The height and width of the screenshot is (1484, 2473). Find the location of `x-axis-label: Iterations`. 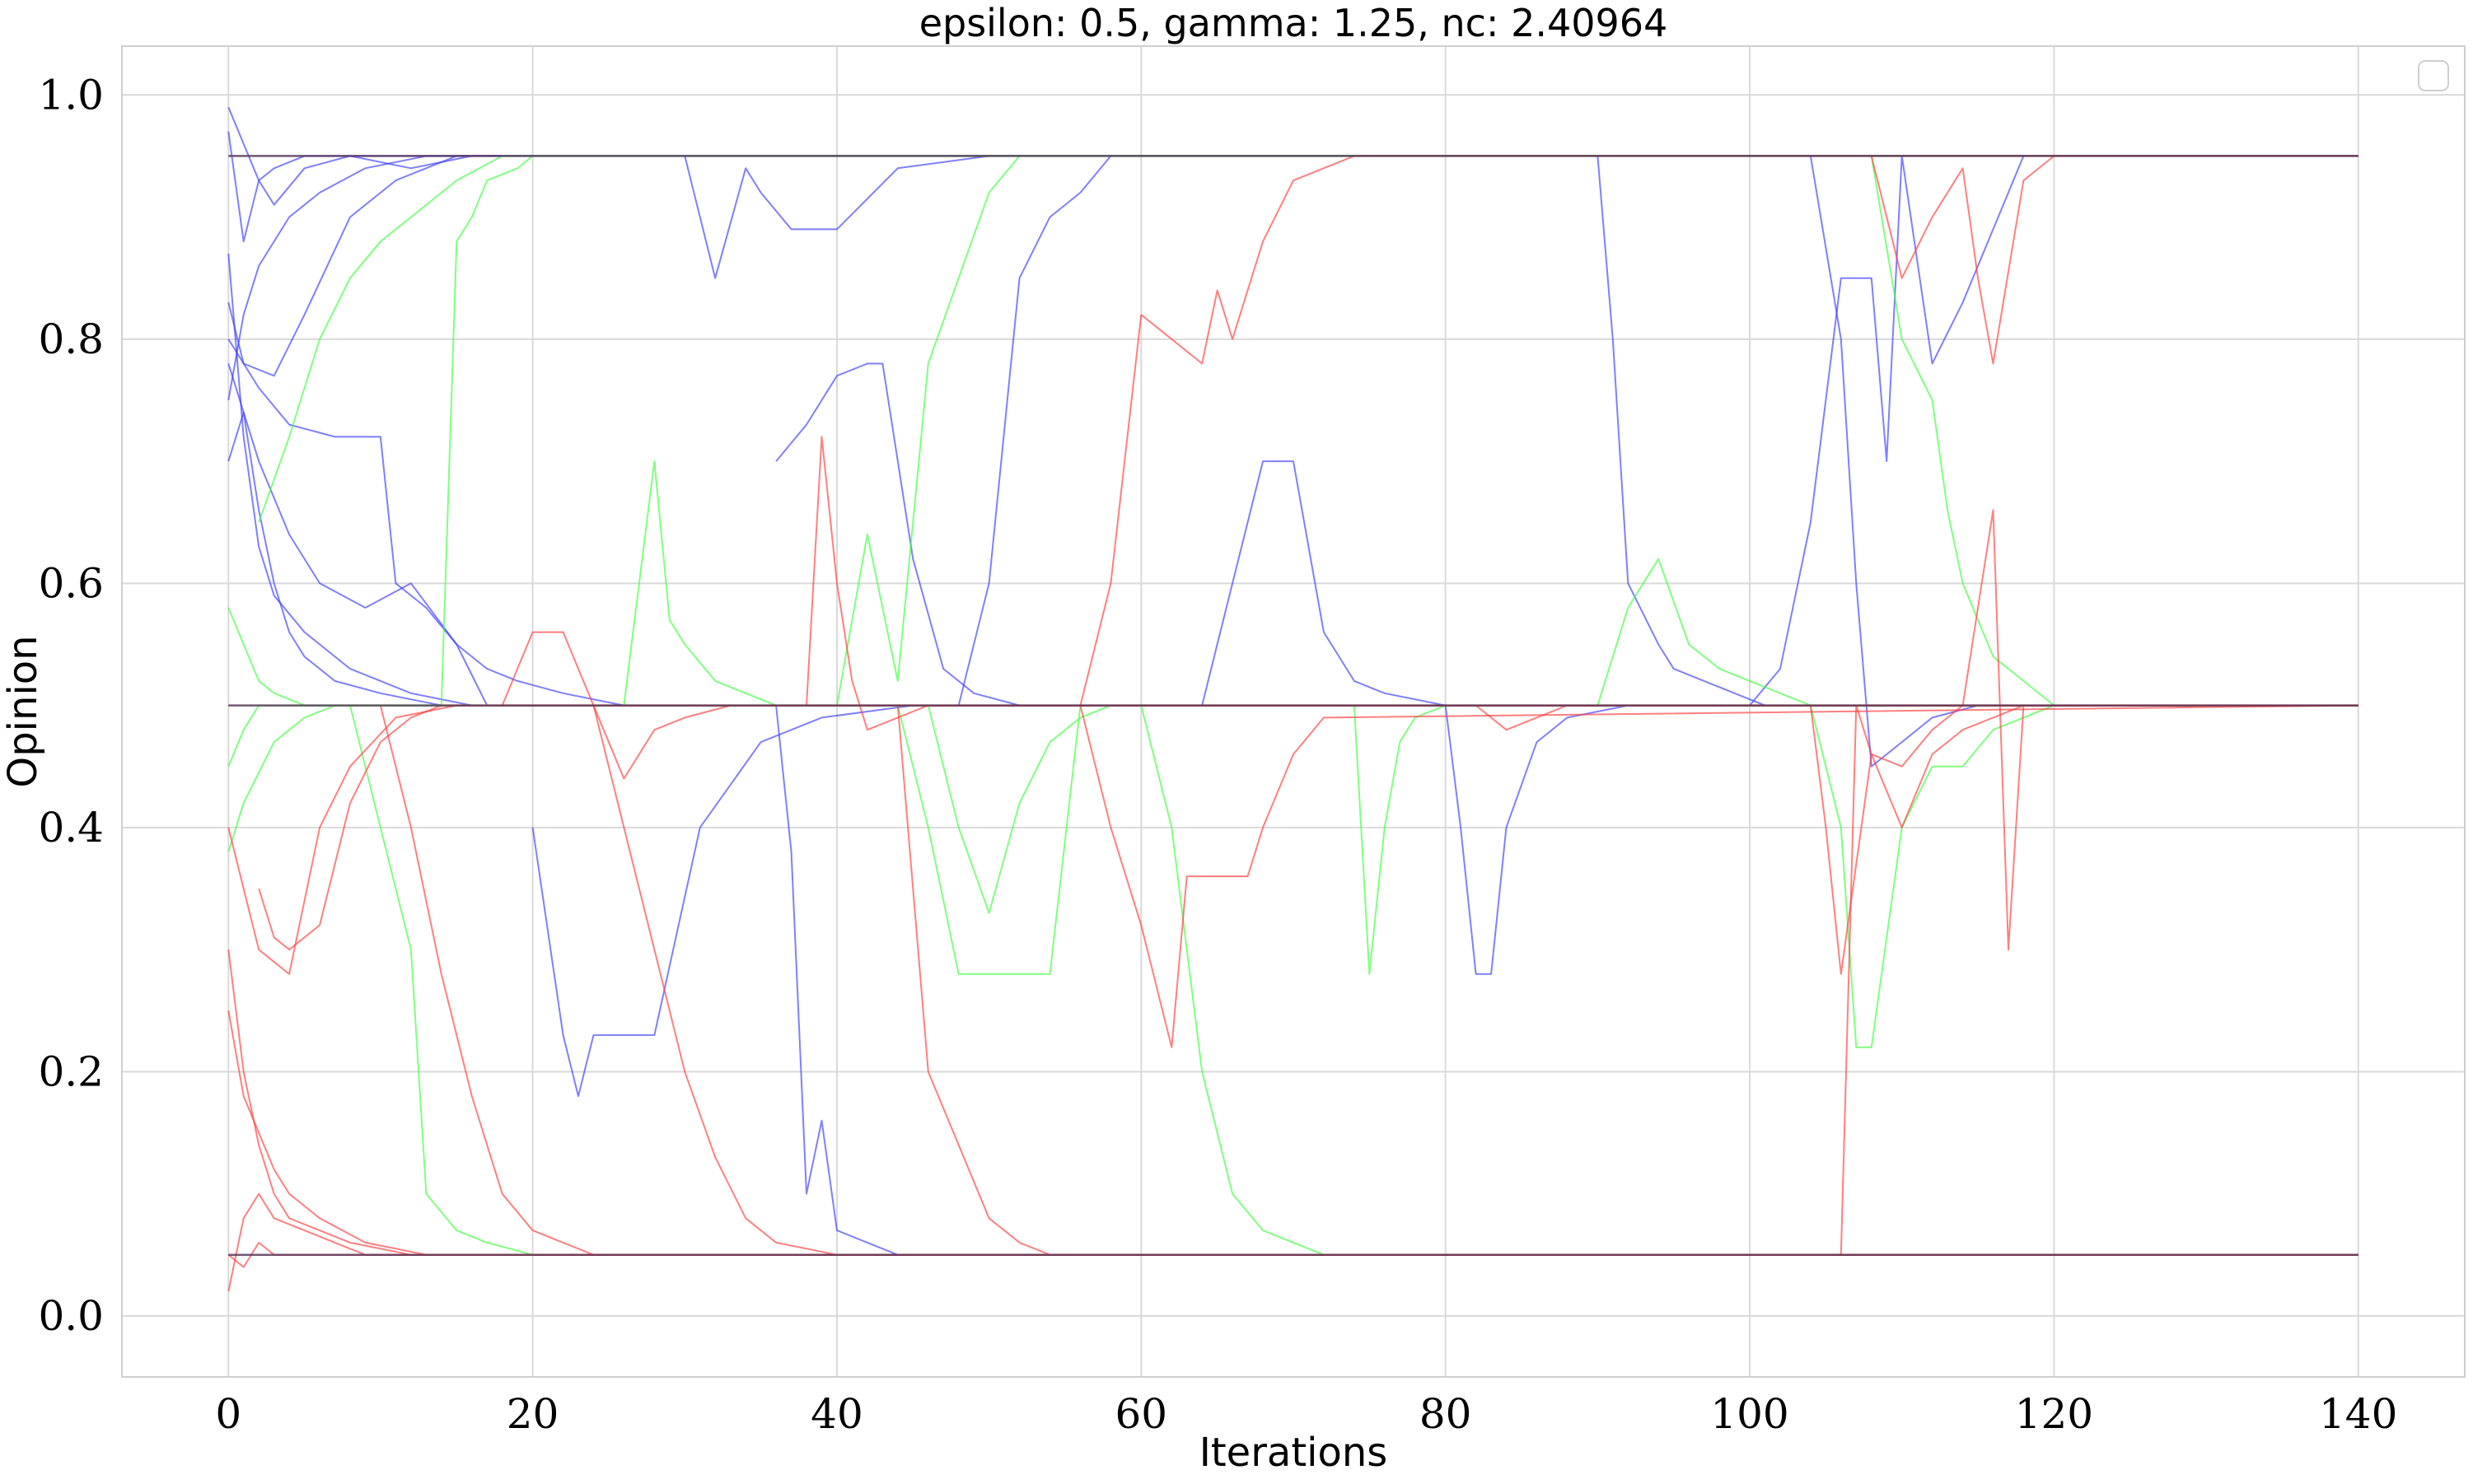

x-axis-label: Iterations is located at coordinates (1294, 1453).